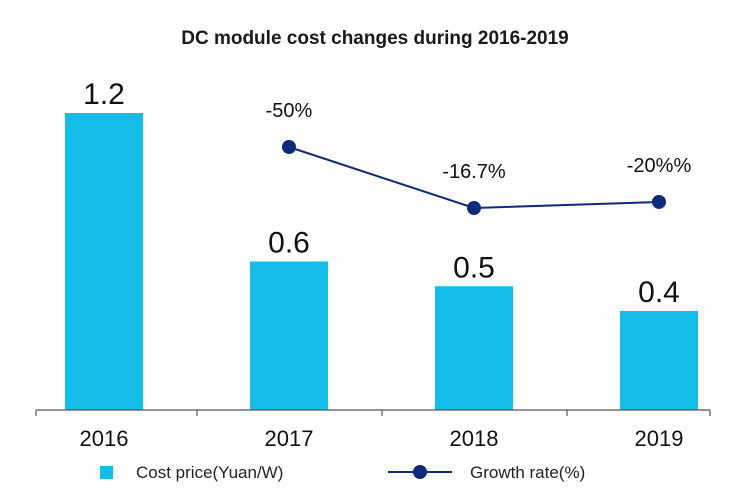 The height and width of the screenshot is (500, 750). I want to click on bar-value-label-2017: 0.6, so click(289, 243).